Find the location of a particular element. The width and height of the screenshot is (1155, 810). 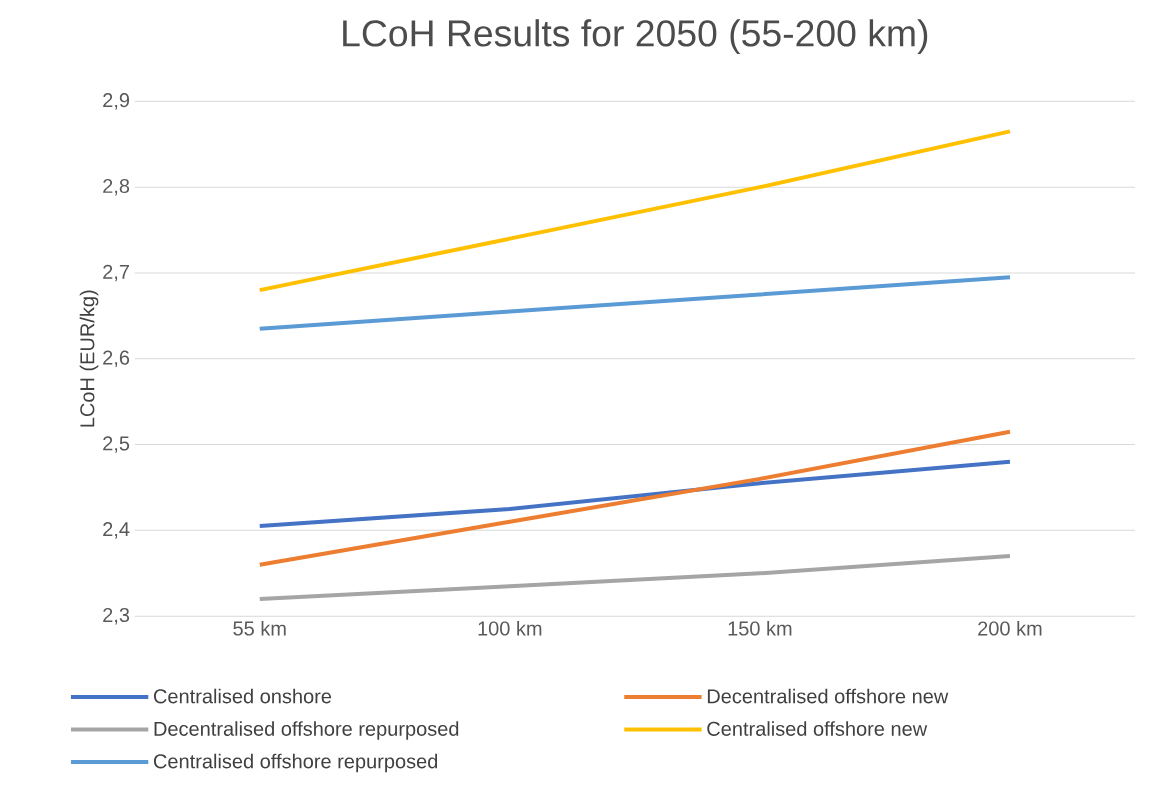

y-tick-label: 2,6 is located at coordinates (116, 359).